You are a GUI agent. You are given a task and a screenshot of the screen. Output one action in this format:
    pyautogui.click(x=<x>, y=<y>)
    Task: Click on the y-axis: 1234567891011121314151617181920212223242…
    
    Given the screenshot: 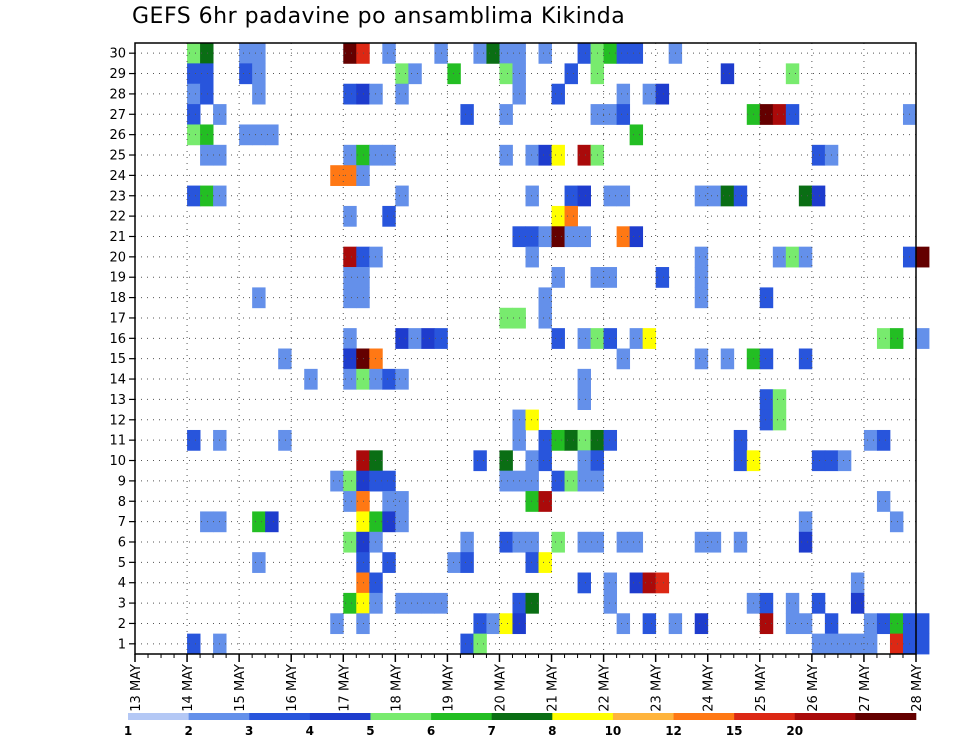 What is the action you would take?
    pyautogui.click(x=122, y=349)
    